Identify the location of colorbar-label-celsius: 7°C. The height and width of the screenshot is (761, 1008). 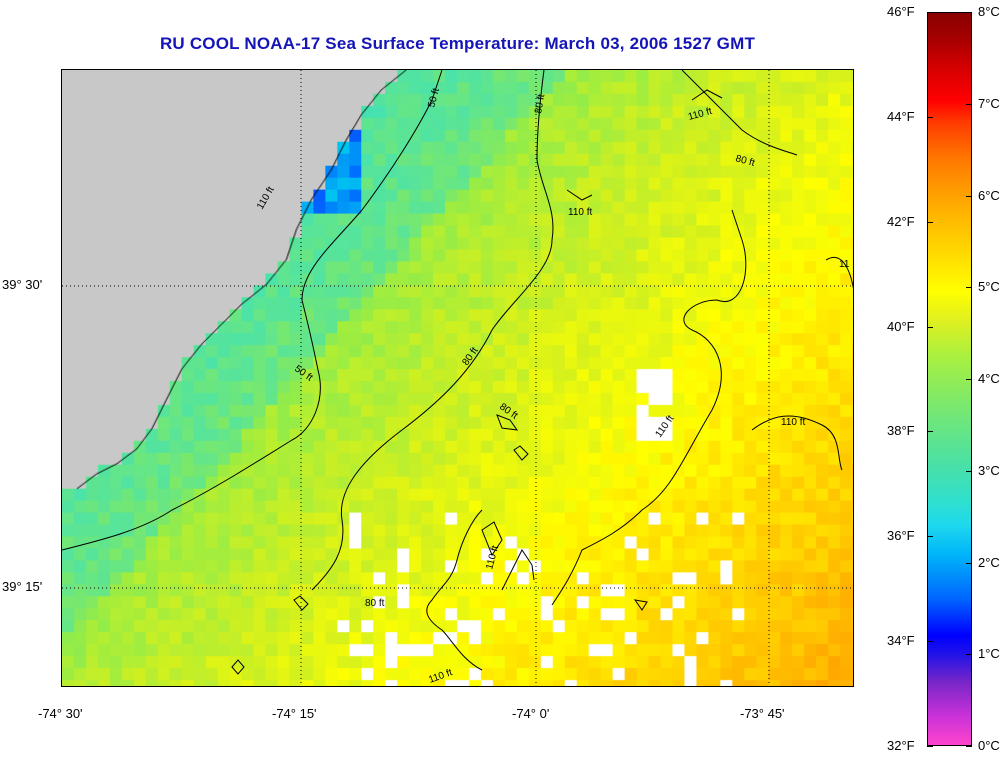
(989, 103).